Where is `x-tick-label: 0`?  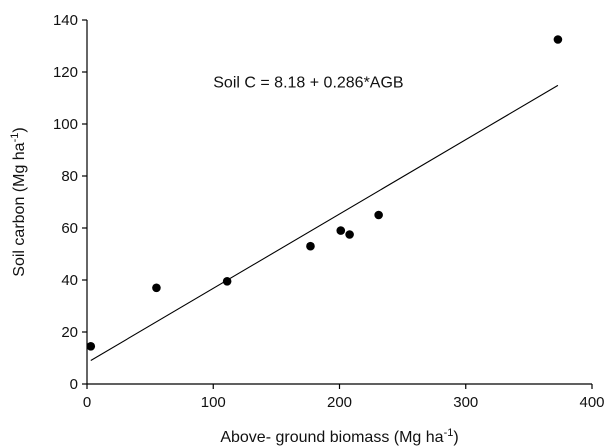
x-tick-label: 0 is located at coordinates (87, 402).